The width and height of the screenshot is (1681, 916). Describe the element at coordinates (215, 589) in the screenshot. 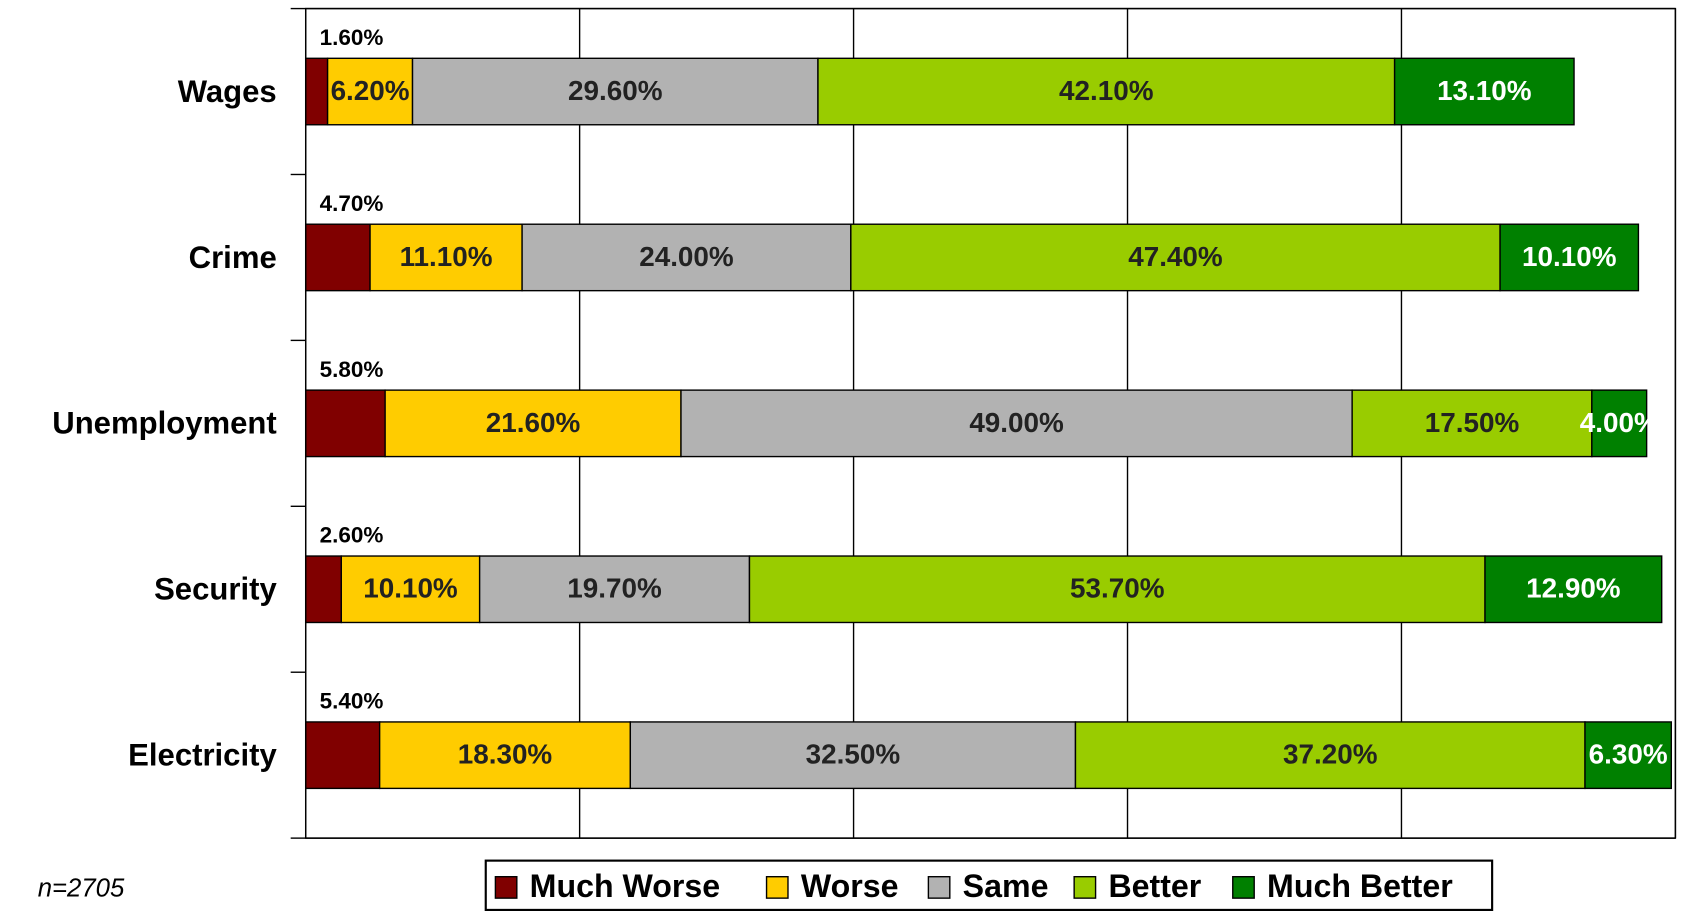

I see `y-tick-label: Security` at that location.